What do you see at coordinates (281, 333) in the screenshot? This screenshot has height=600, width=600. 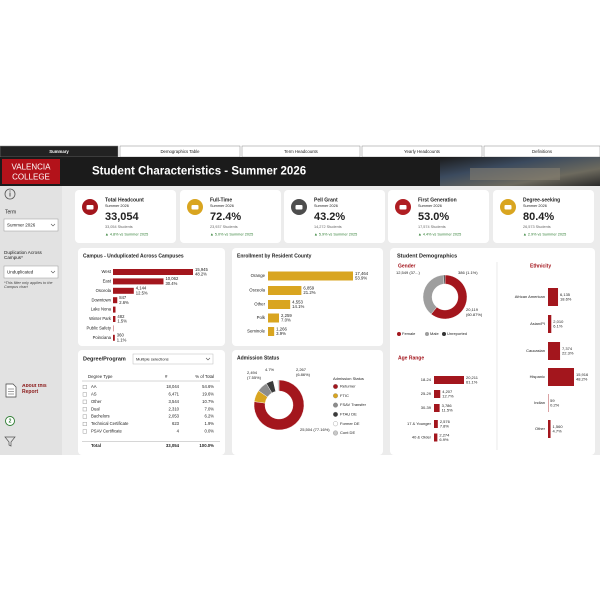 I see `bar-percent-label: 3.9%` at bounding box center [281, 333].